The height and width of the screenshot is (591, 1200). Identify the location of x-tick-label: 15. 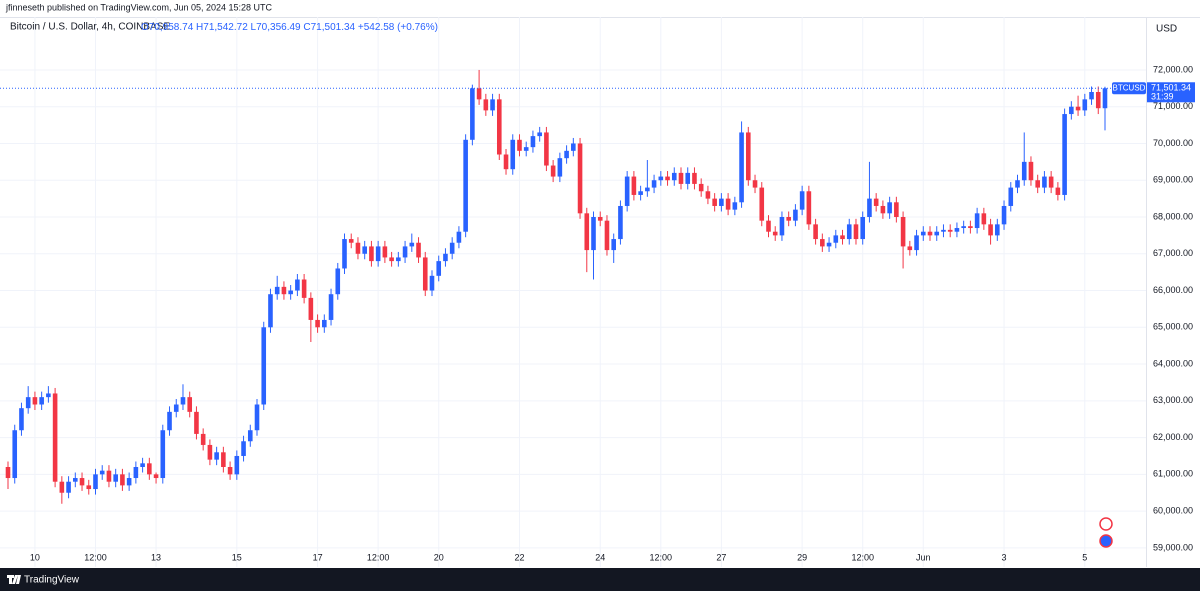
(237, 557).